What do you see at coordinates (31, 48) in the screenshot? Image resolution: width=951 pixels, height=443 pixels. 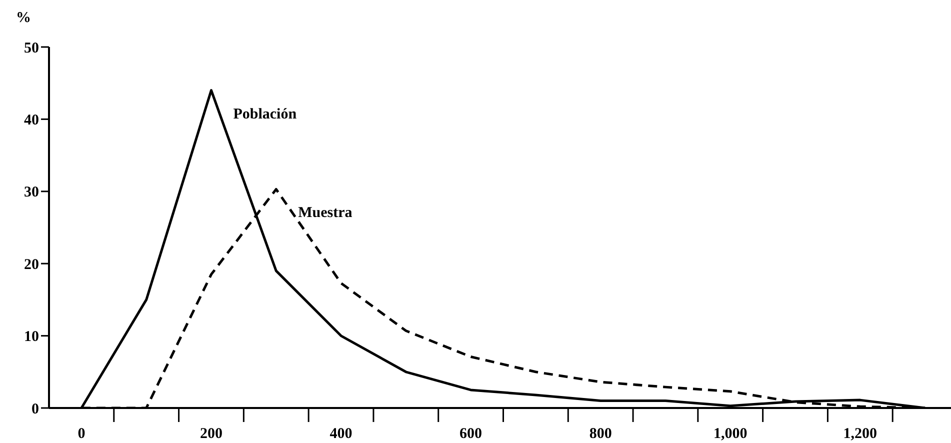 I see `y-tick-label: 50` at bounding box center [31, 48].